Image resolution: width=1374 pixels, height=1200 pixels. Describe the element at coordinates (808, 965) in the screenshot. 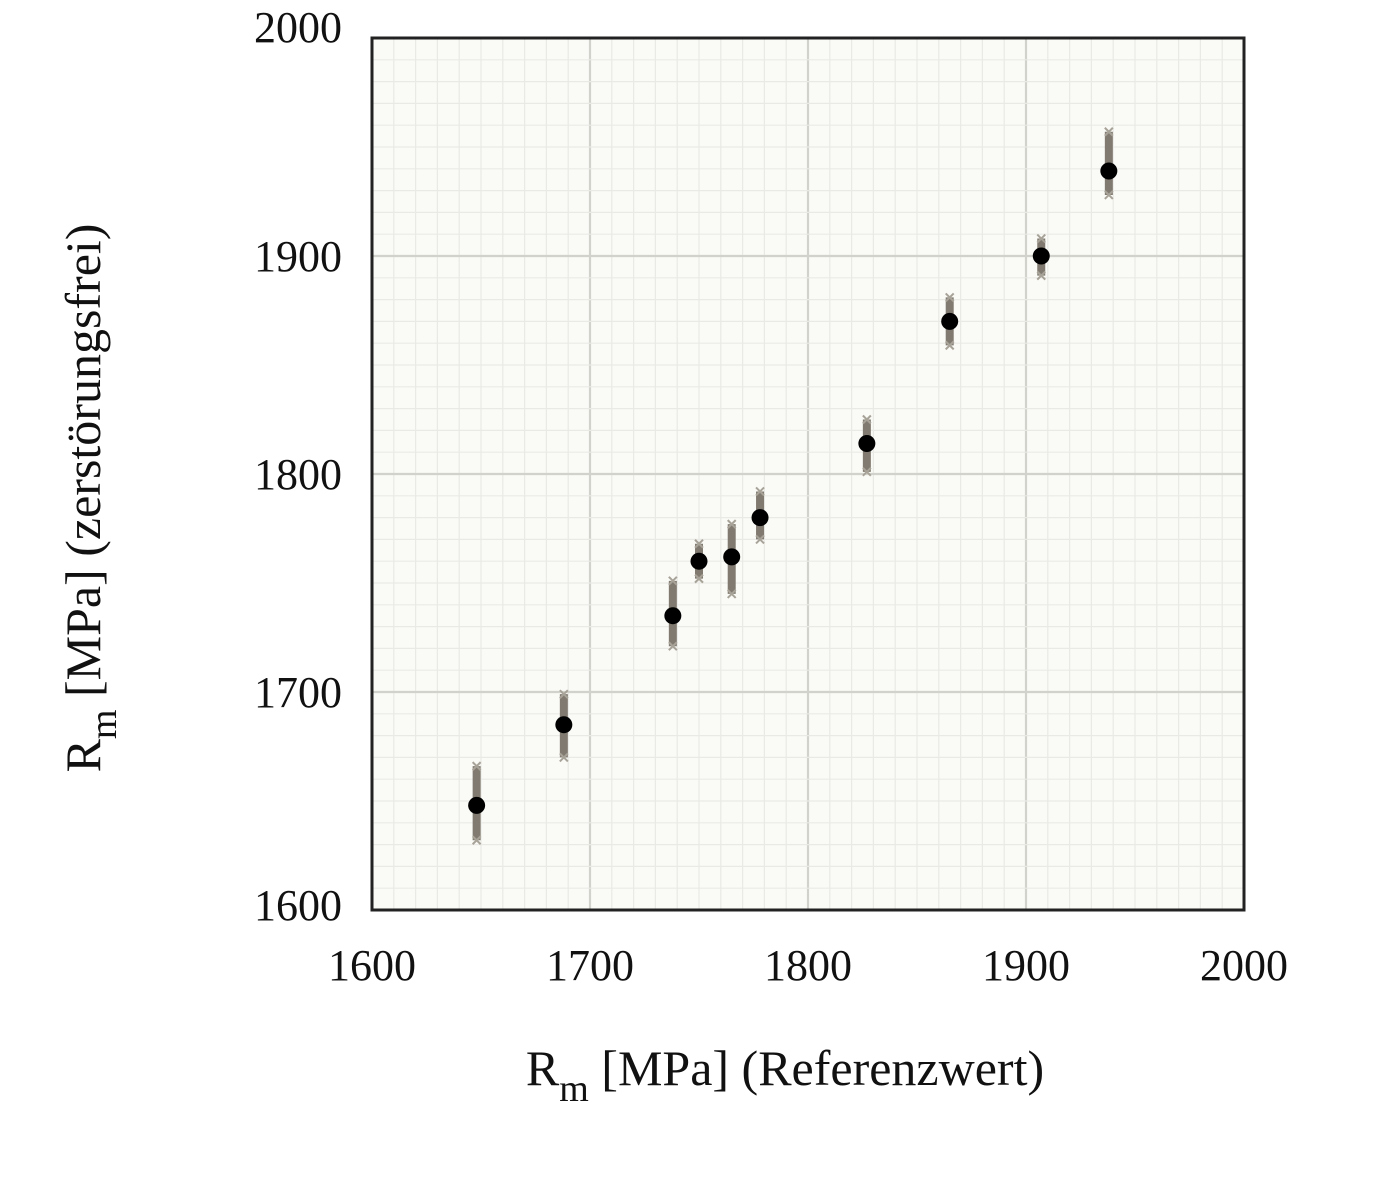

I see `x-tick-label: 1800` at that location.